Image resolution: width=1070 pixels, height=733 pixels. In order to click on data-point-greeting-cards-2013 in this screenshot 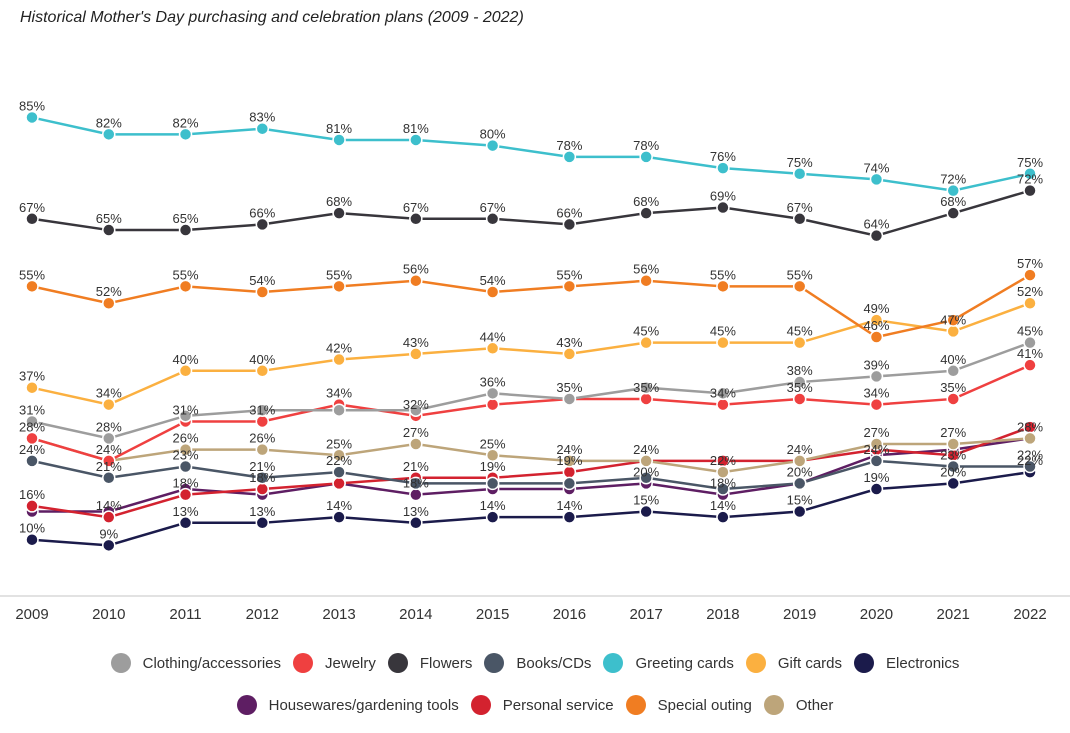, I will do `click(339, 140)`.